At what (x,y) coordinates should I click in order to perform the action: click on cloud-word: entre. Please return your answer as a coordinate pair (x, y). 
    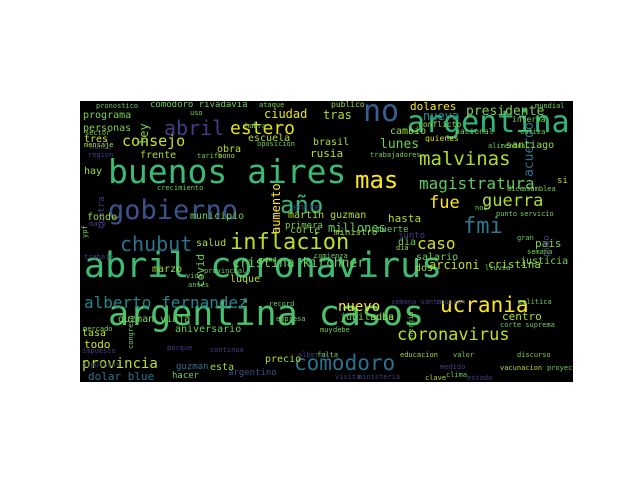
    Looking at the image, I should click on (307, 208).